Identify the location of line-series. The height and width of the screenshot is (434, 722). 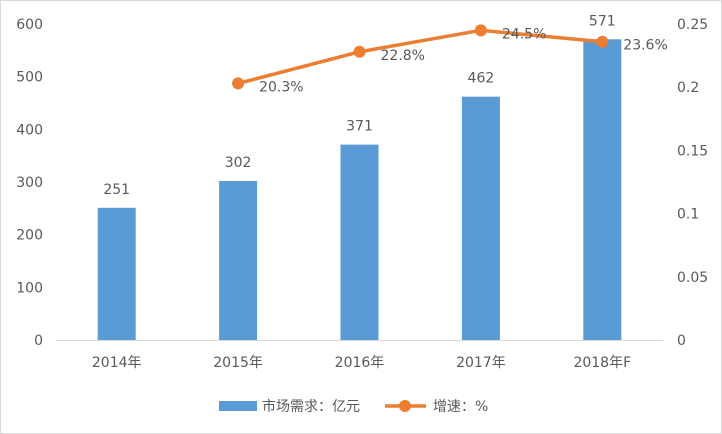
(420, 57).